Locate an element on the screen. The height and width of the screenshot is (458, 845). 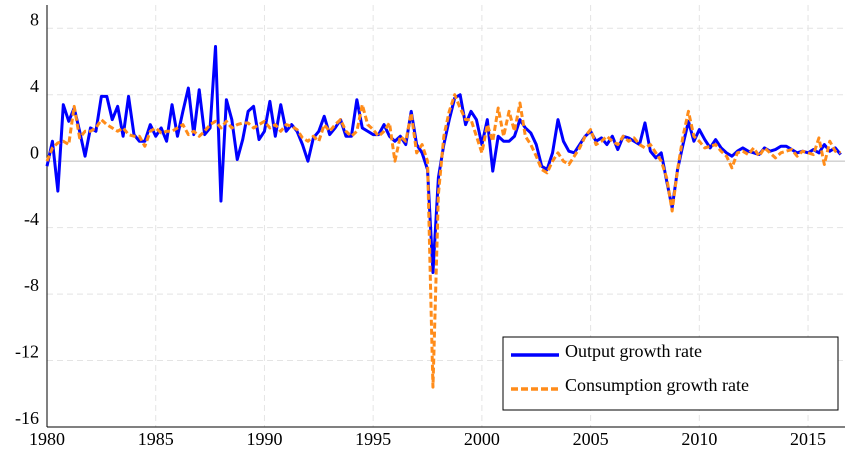
x-tick-label: 2010 is located at coordinates (699, 439).